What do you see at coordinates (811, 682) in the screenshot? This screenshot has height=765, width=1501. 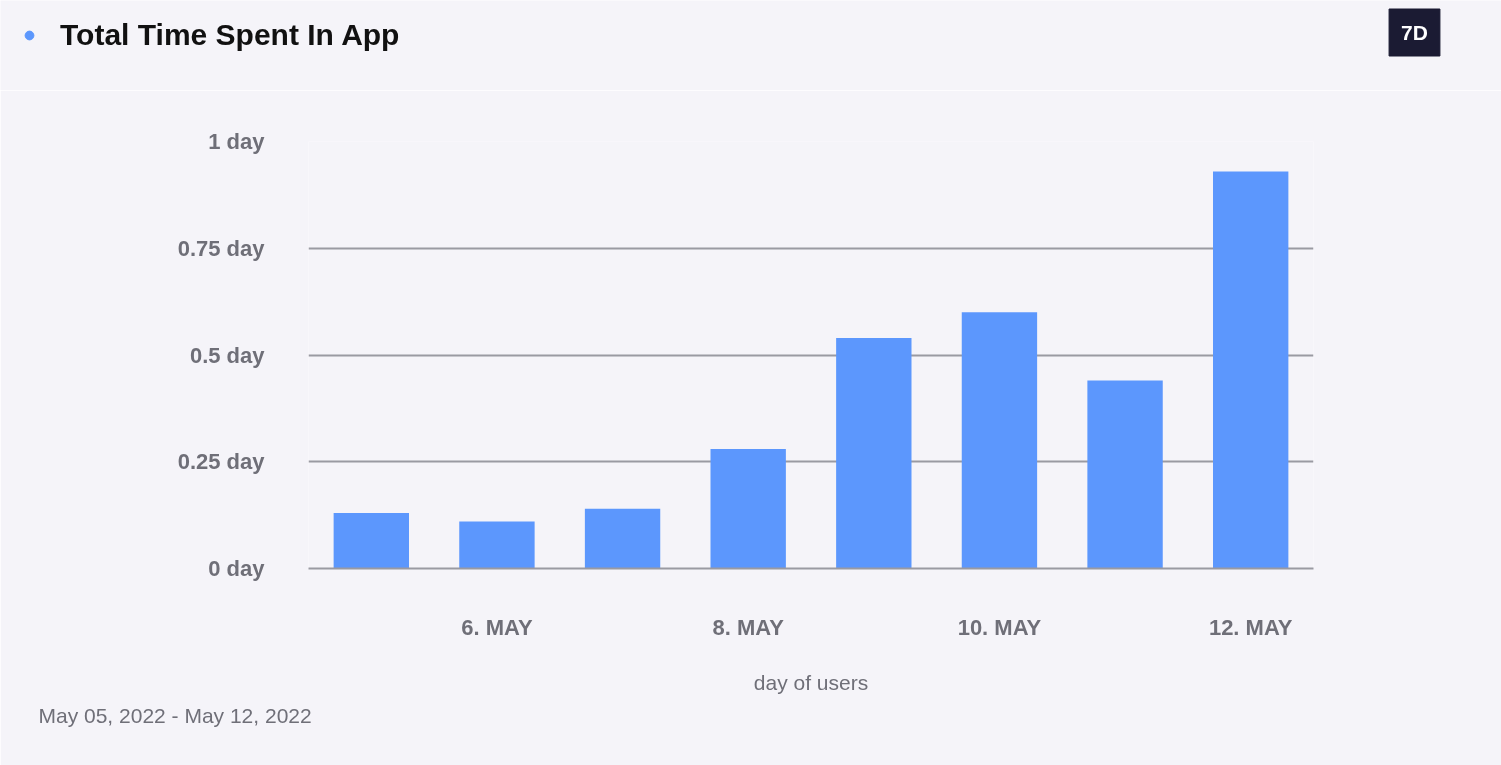 I see `x-axis-title: day of users` at bounding box center [811, 682].